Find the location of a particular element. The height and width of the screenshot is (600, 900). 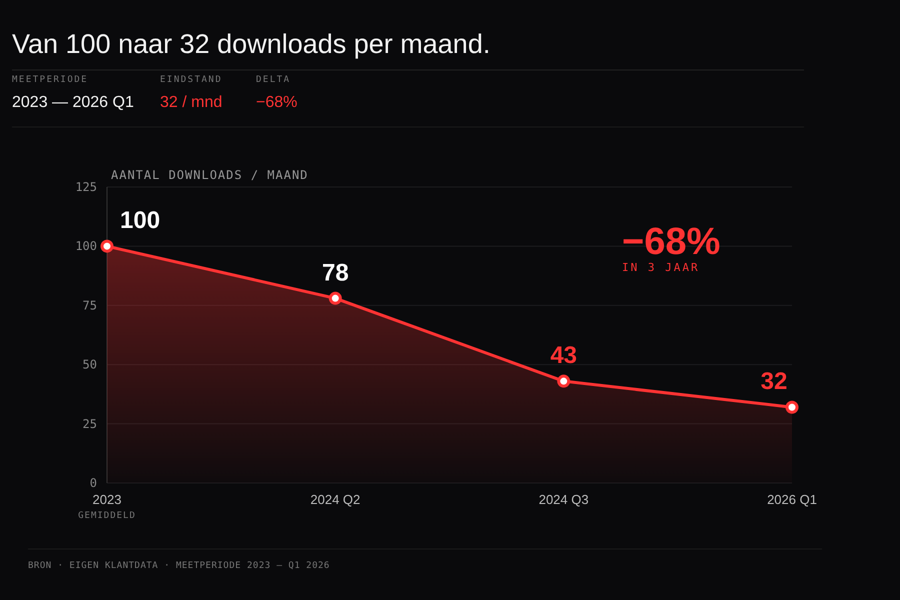

annotation: −68% is located at coordinates (671, 242).